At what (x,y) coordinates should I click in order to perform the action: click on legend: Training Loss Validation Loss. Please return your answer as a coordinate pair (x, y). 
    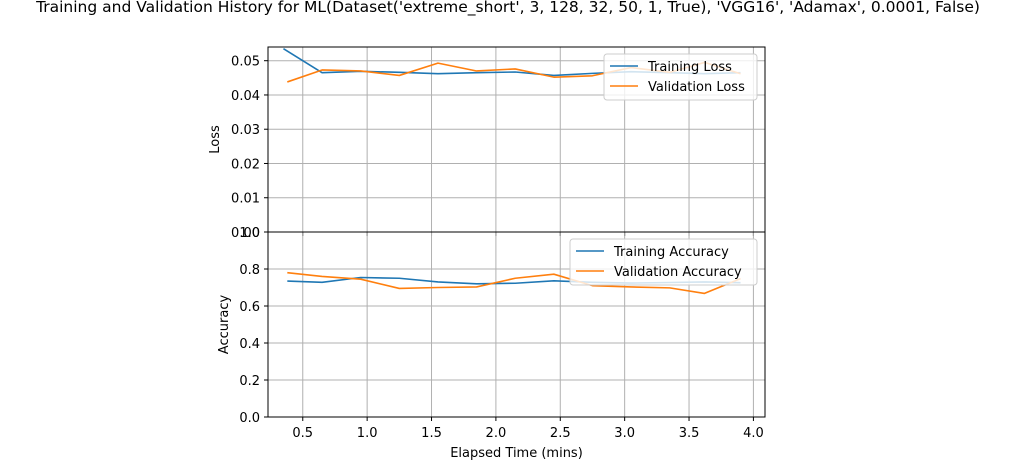
    Looking at the image, I should click on (680, 77).